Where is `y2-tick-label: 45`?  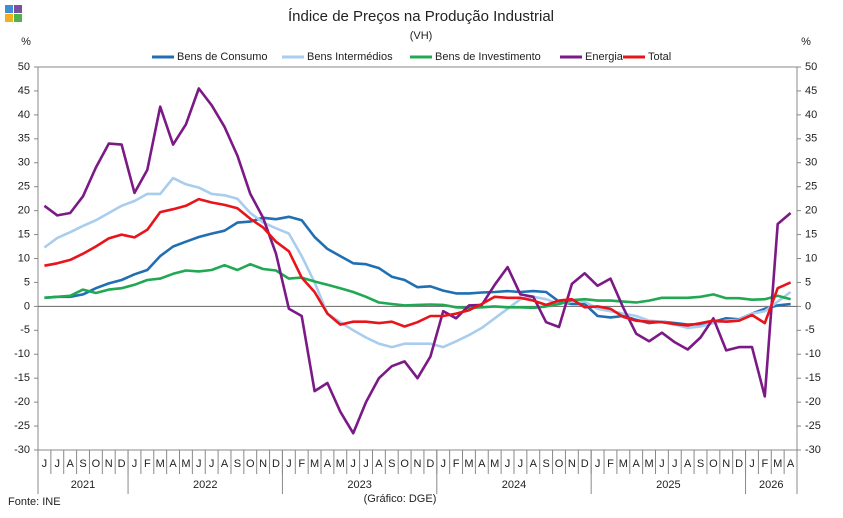 y2-tick-label: 45 is located at coordinates (811, 91).